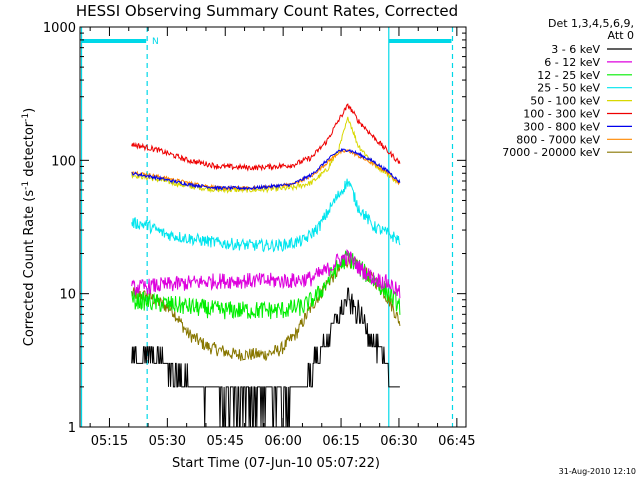 The height and width of the screenshot is (480, 640). Describe the element at coordinates (67, 295) in the screenshot. I see `y-tick-label: 10` at that location.